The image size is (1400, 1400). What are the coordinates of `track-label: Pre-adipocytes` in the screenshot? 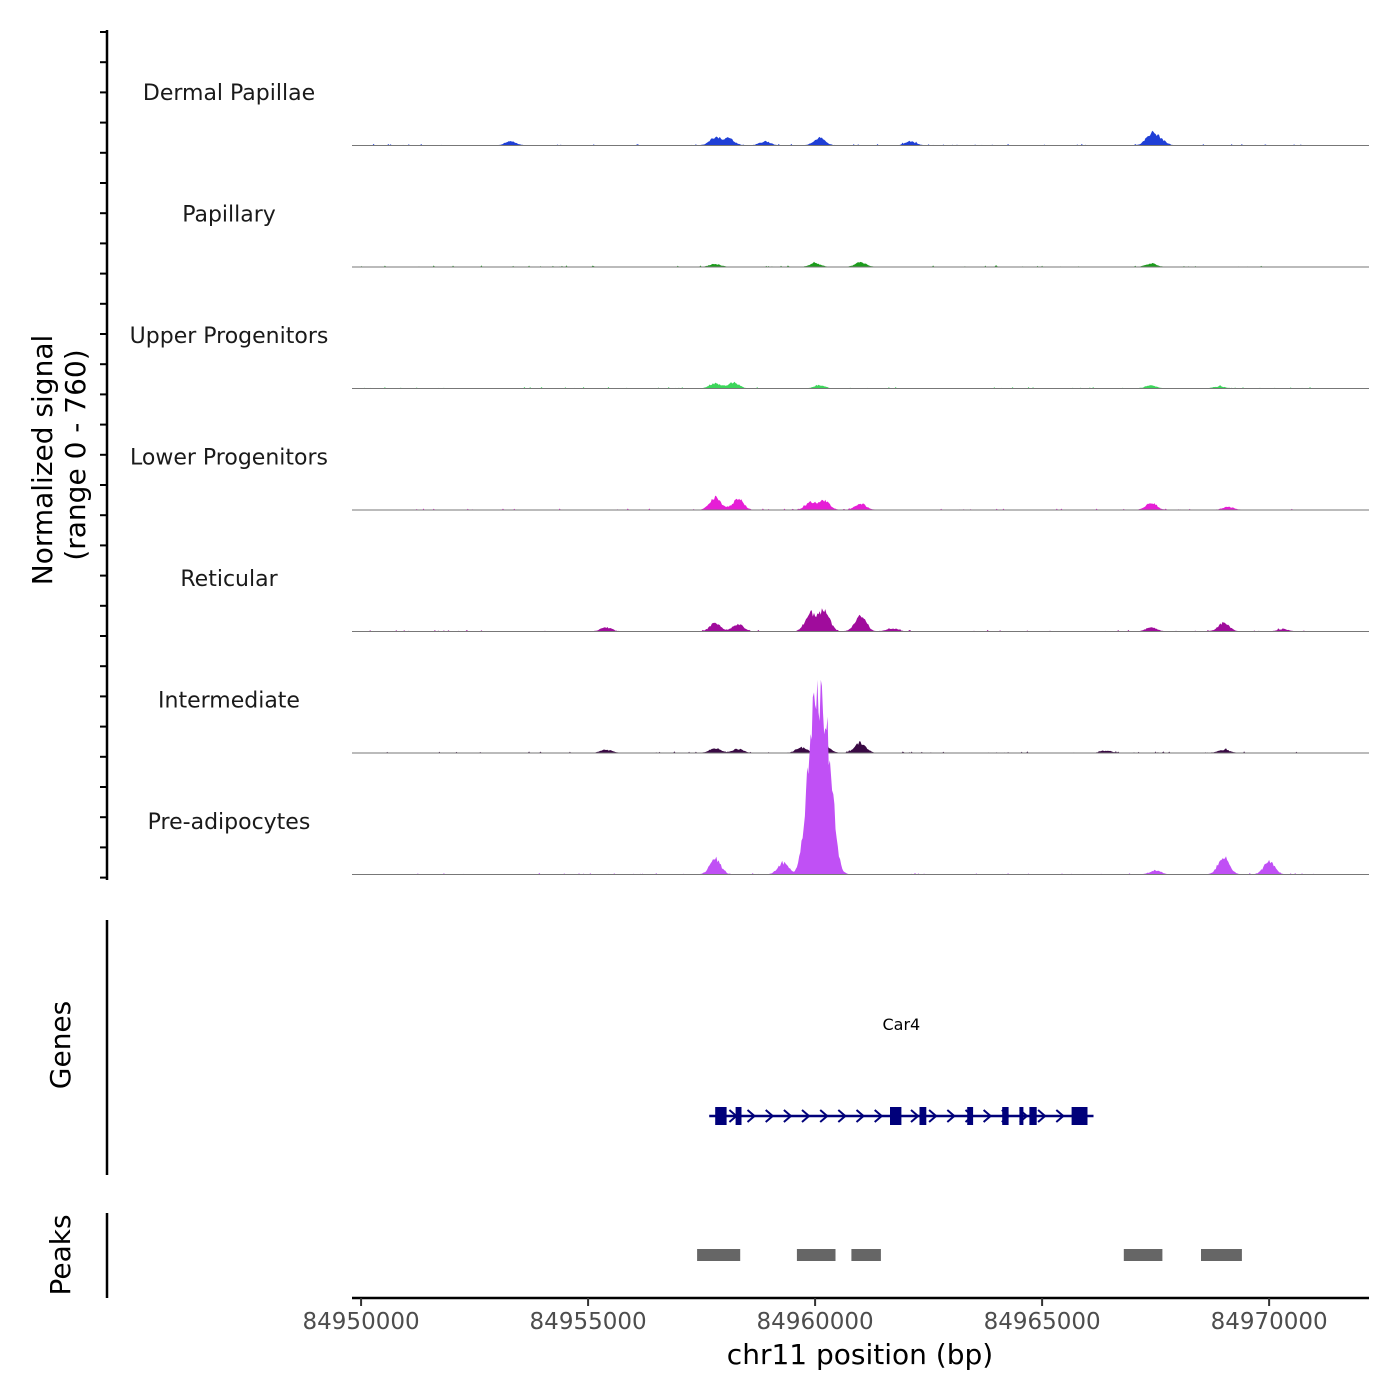 It's located at (229, 822).